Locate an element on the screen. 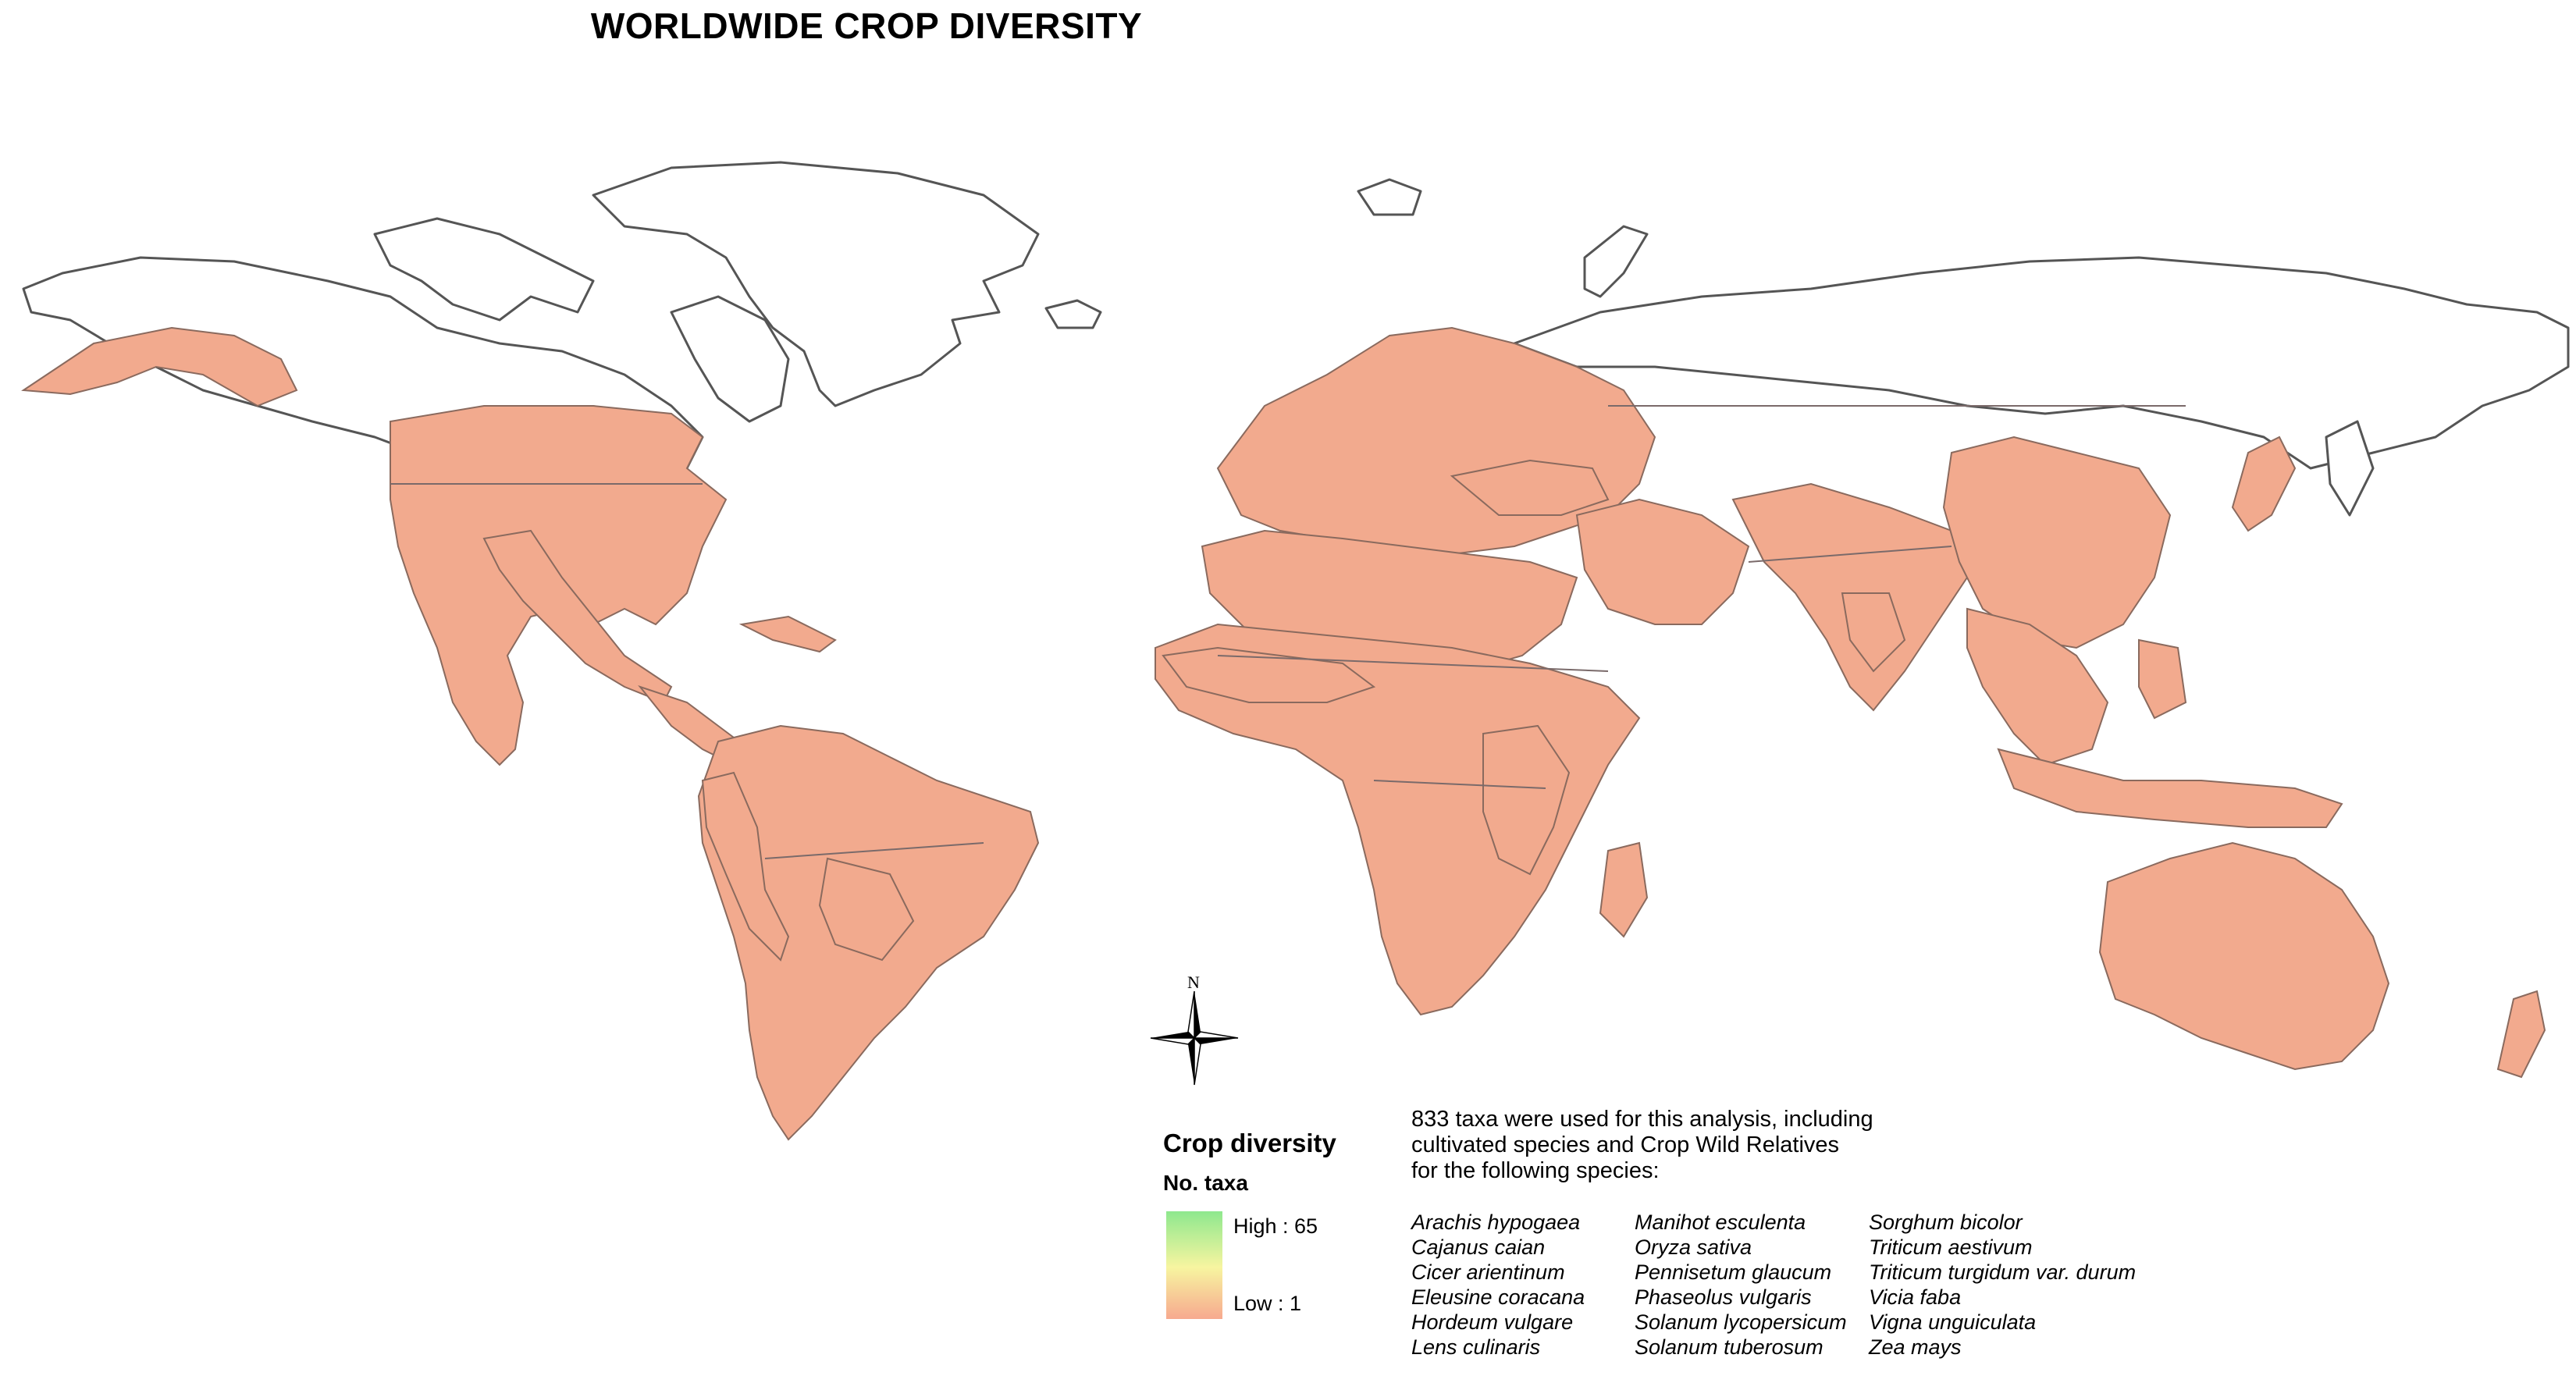 This screenshot has width=2576, height=1383. west-africa-high is located at coordinates (1269, 674).